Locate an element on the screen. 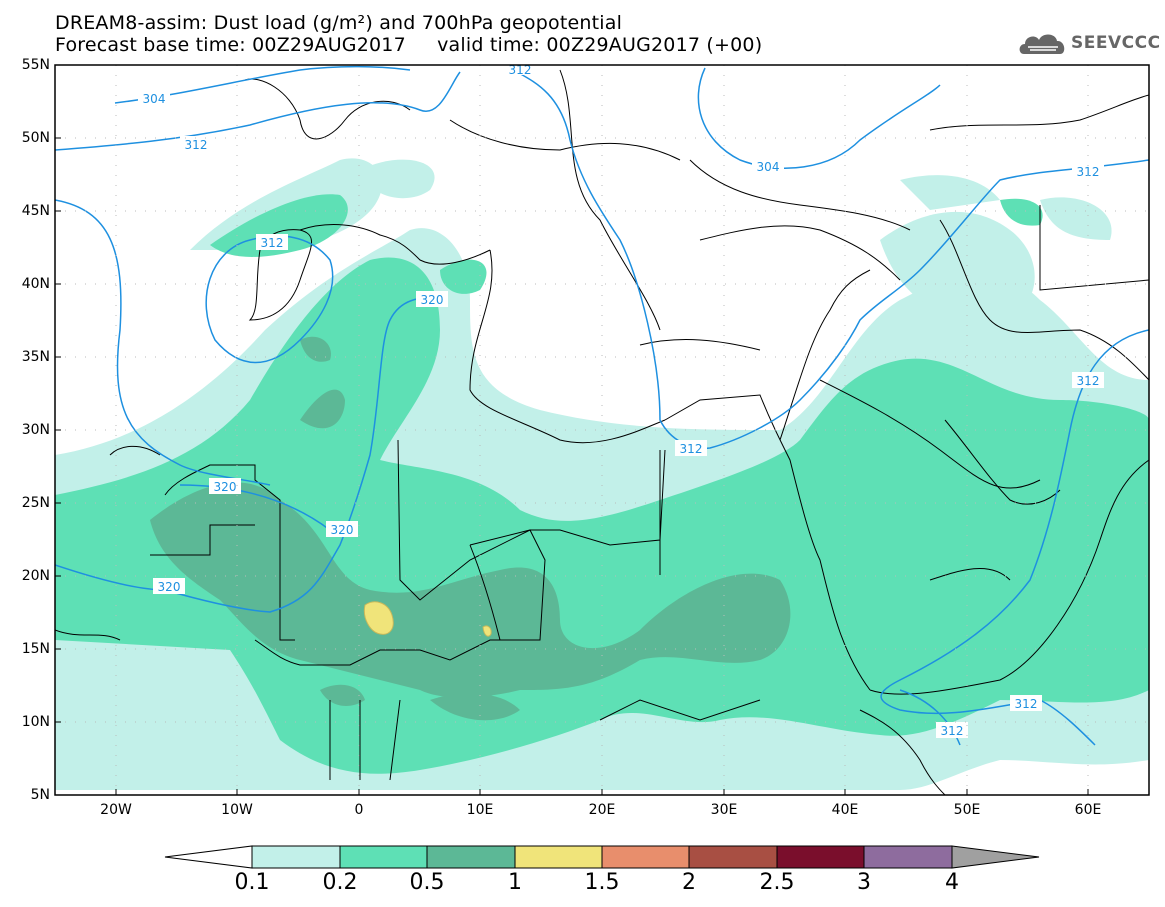 The image size is (1165, 907). lon-label: 10W is located at coordinates (237, 810).